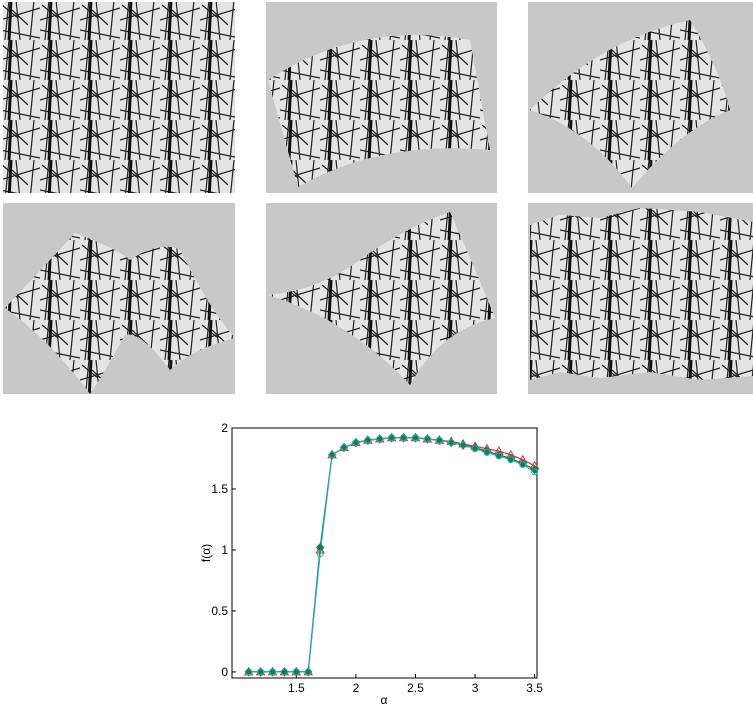 This screenshot has width=753, height=711. Describe the element at coordinates (296, 688) in the screenshot. I see `x-tick-label: 1.5` at that location.